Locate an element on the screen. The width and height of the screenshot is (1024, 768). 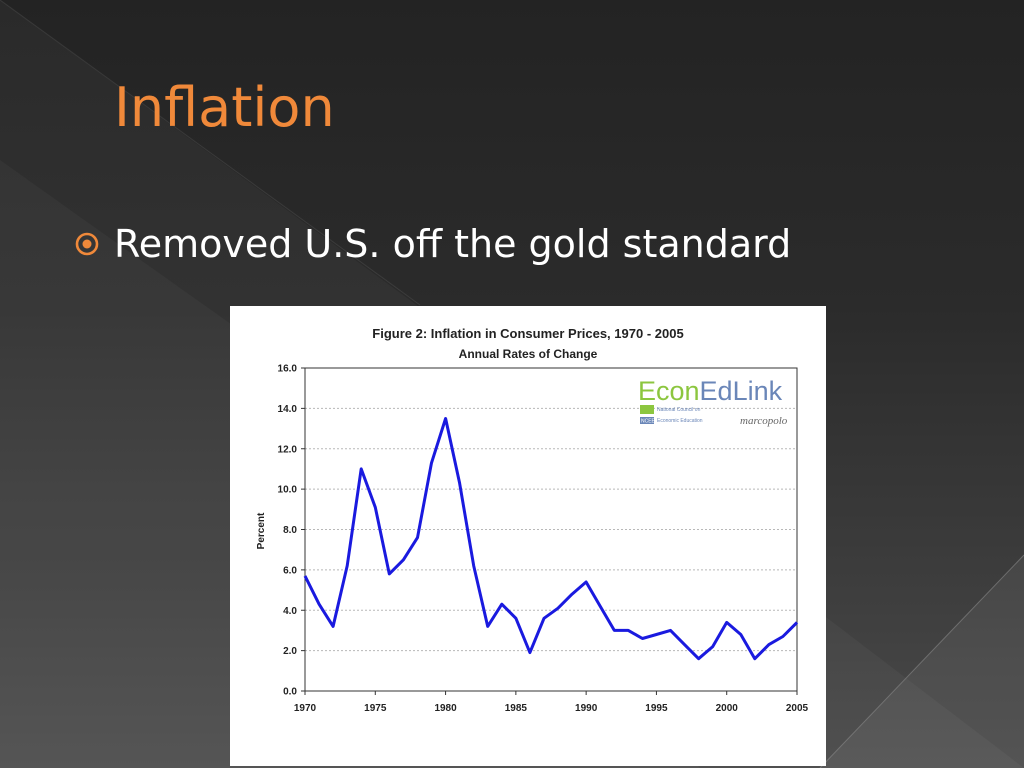
y-tick-label: 14.0 is located at coordinates (288, 409).